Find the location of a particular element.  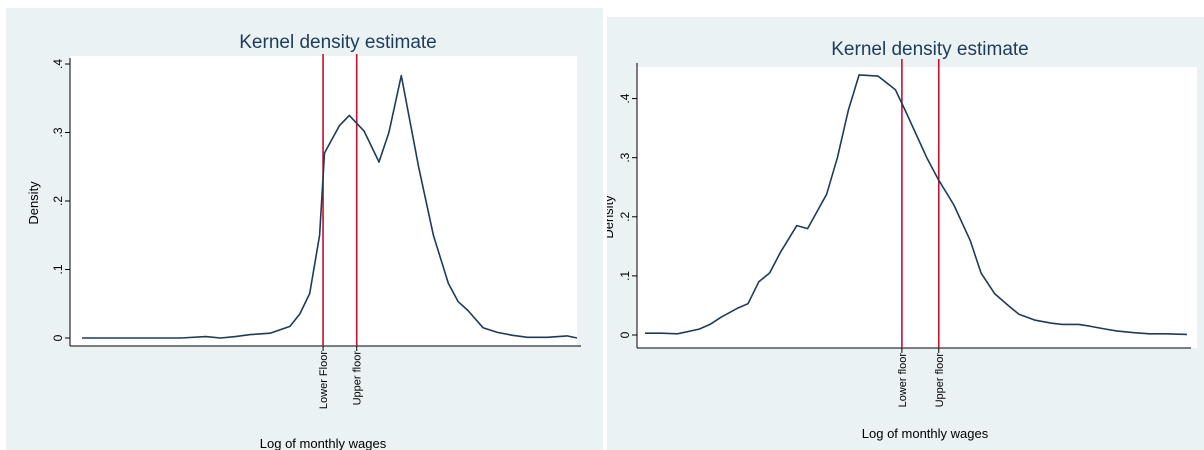

reference-line-label: Lower floor is located at coordinates (903, 380).